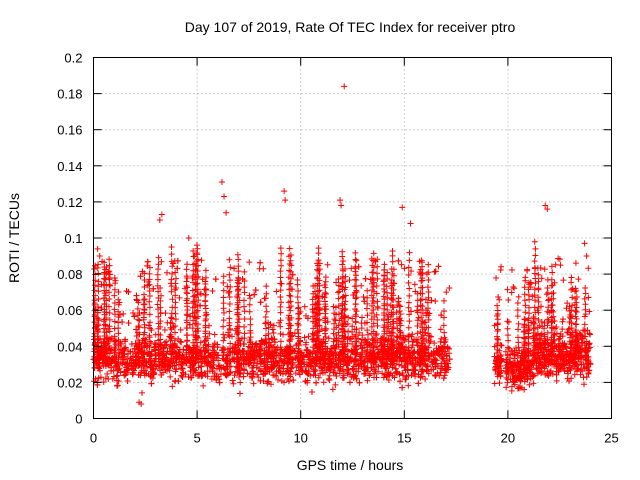 The height and width of the screenshot is (480, 640). What do you see at coordinates (69, 94) in the screenshot?
I see `y-tick-label: 0.18` at bounding box center [69, 94].